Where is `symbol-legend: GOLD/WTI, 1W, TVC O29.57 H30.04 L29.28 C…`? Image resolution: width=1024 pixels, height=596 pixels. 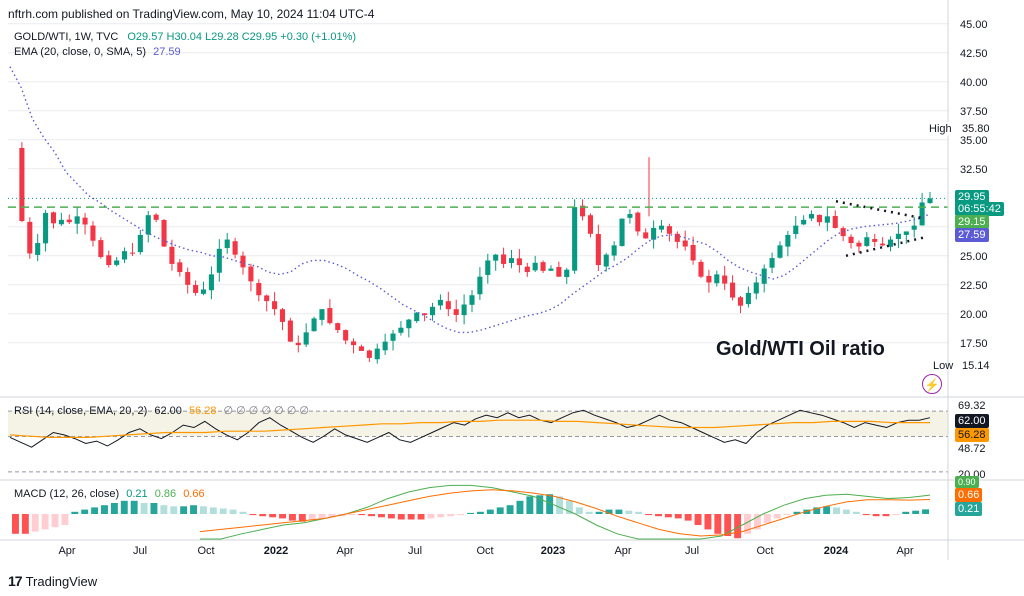 symbol-legend: GOLD/WTI, 1W, TVC O29.57 H30.04 L29.28 C… is located at coordinates (185, 37).